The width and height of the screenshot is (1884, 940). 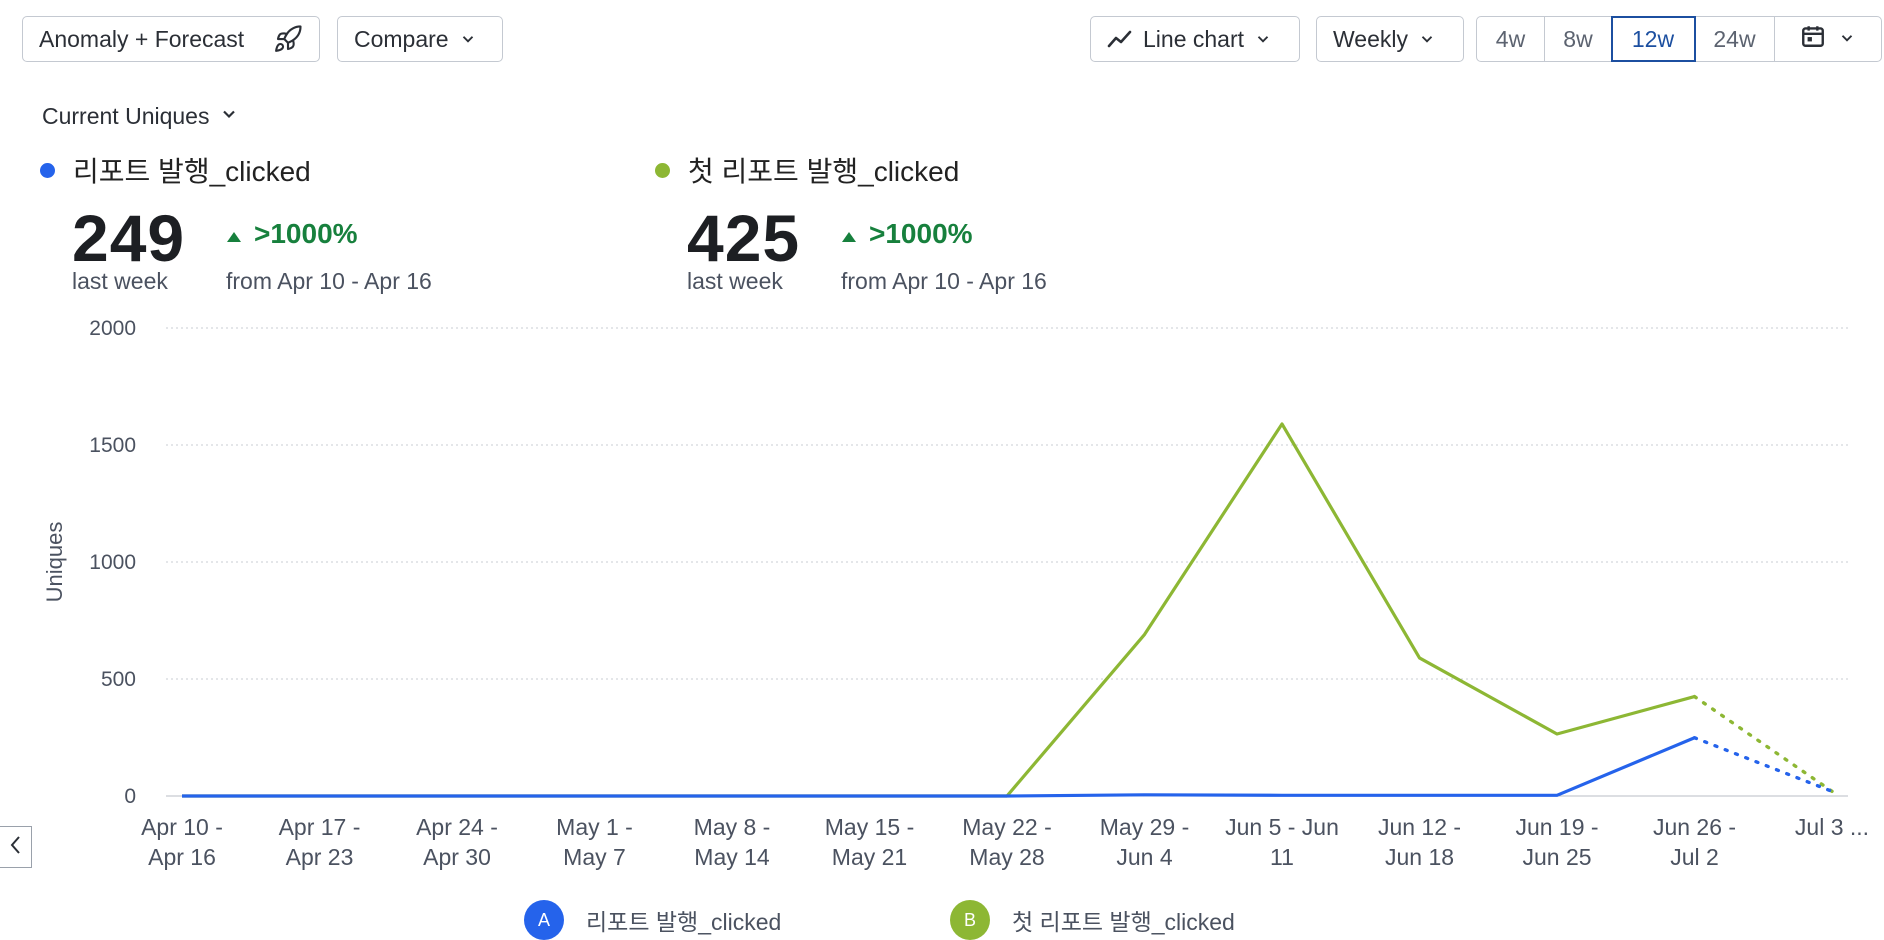 What do you see at coordinates (944, 281) in the screenshot?
I see `series-b-compare: from Apr 10 - Apr 16` at bounding box center [944, 281].